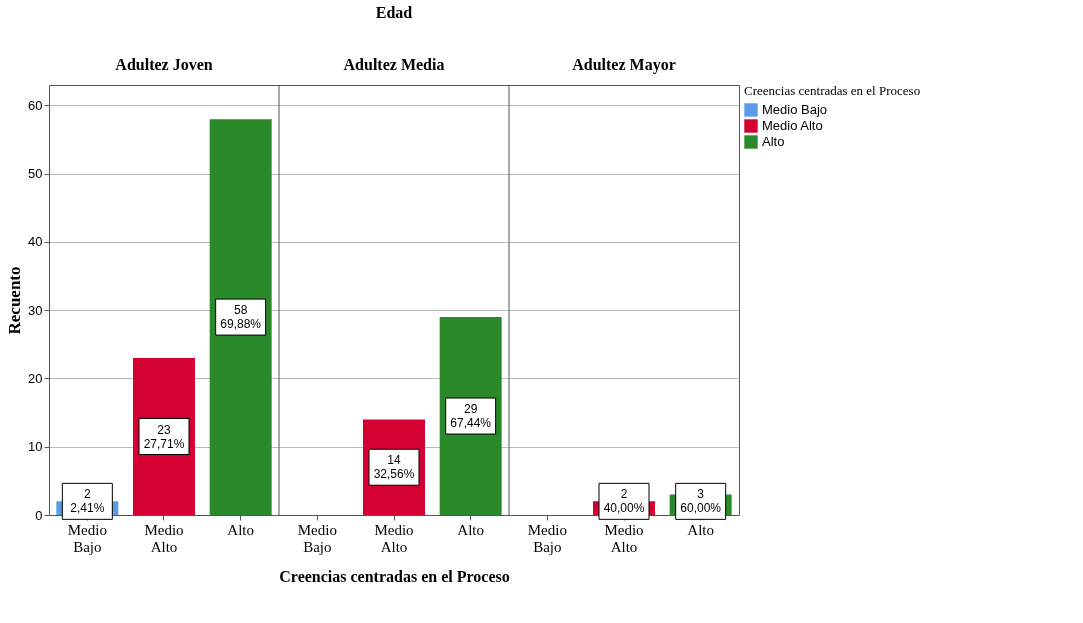 Image resolution: width=1083 pixels, height=623 pixels. Describe the element at coordinates (164, 436) in the screenshot. I see `data-label: 23 27,71%` at that location.